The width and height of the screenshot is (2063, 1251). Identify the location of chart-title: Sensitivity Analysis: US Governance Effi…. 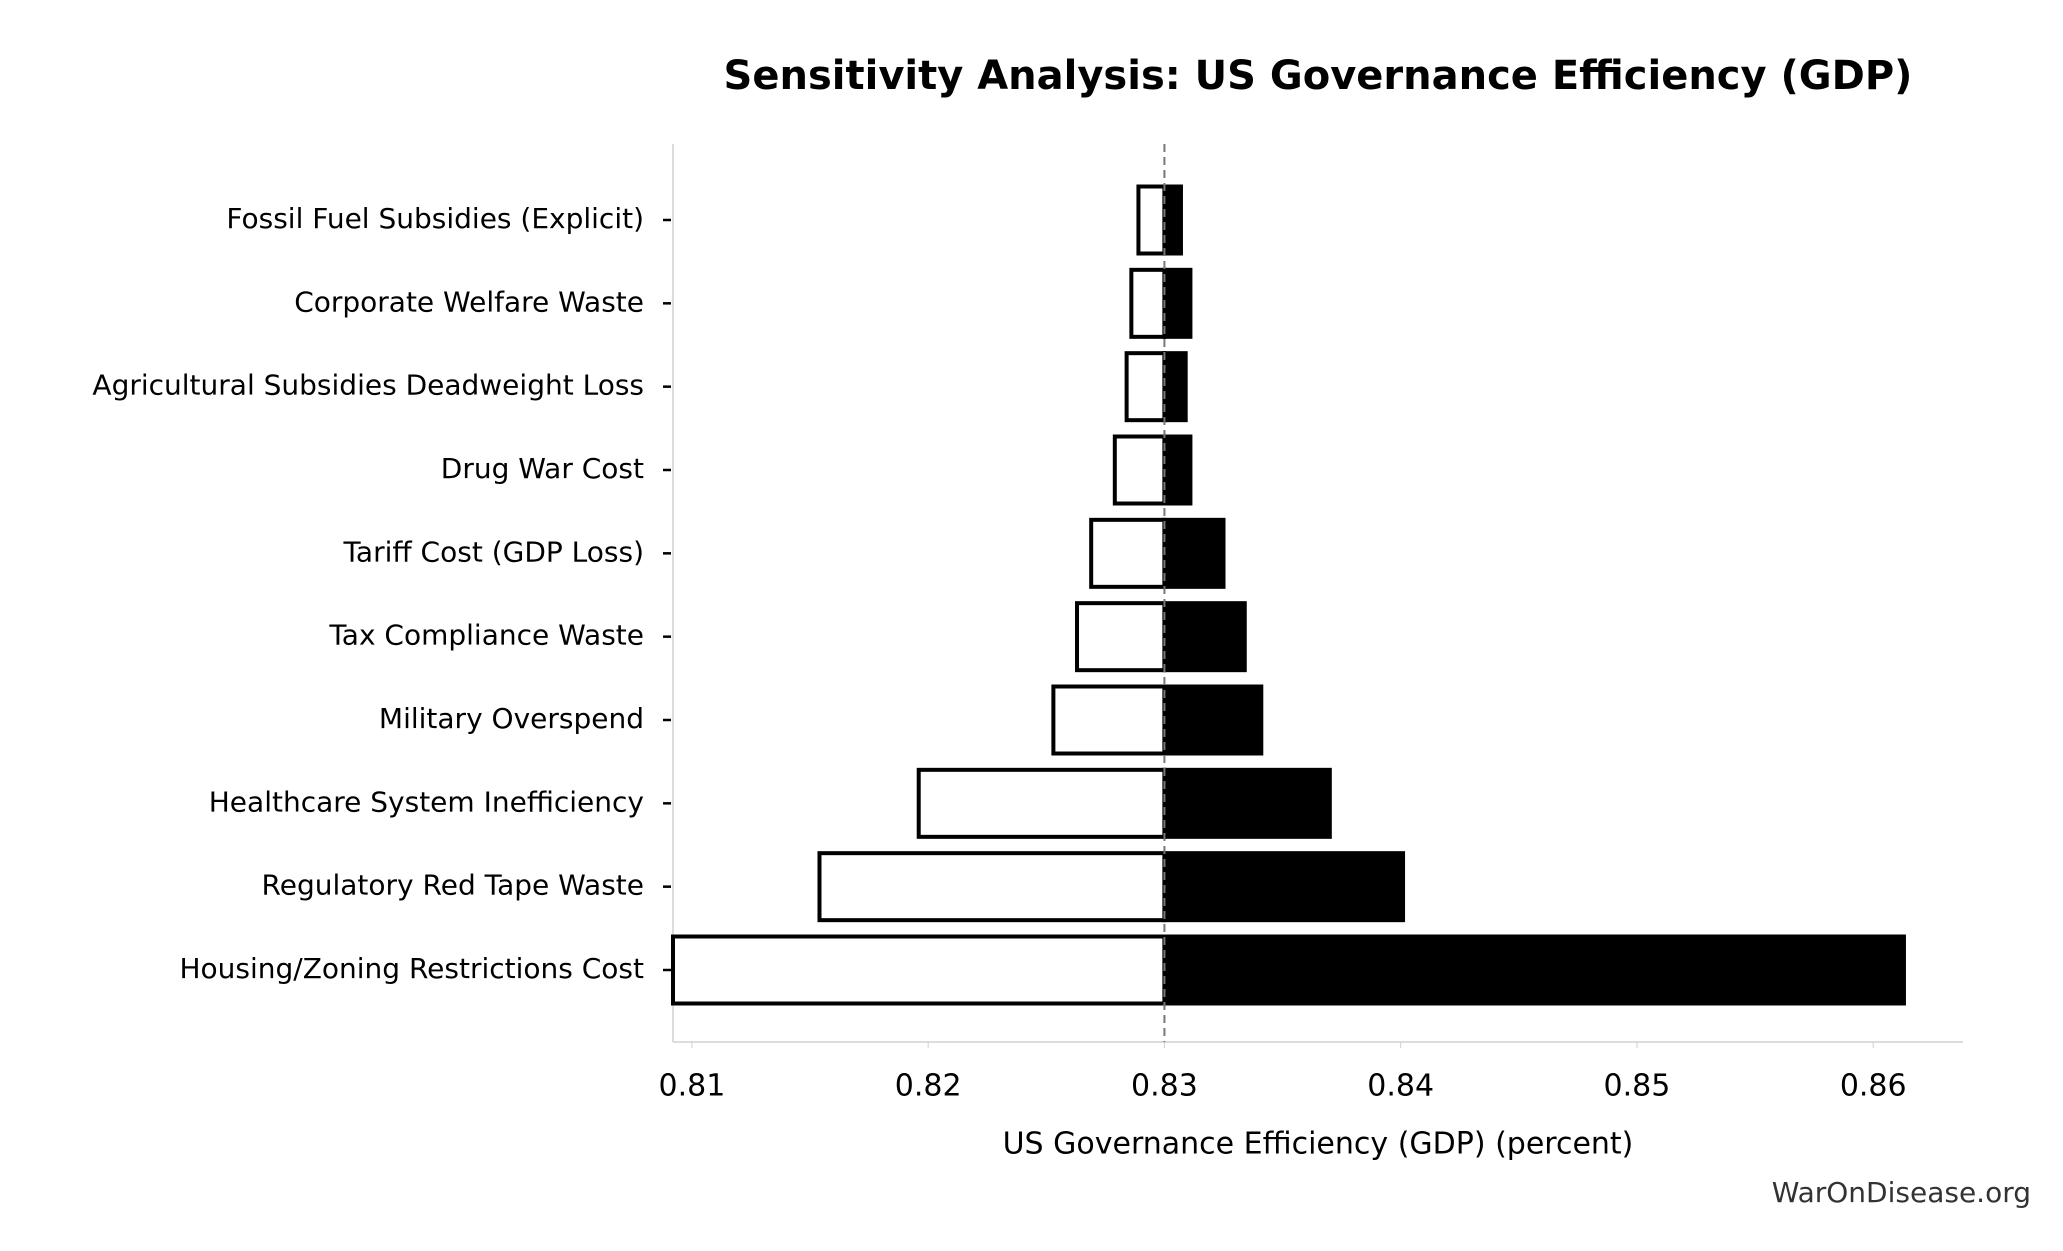
(1318, 76).